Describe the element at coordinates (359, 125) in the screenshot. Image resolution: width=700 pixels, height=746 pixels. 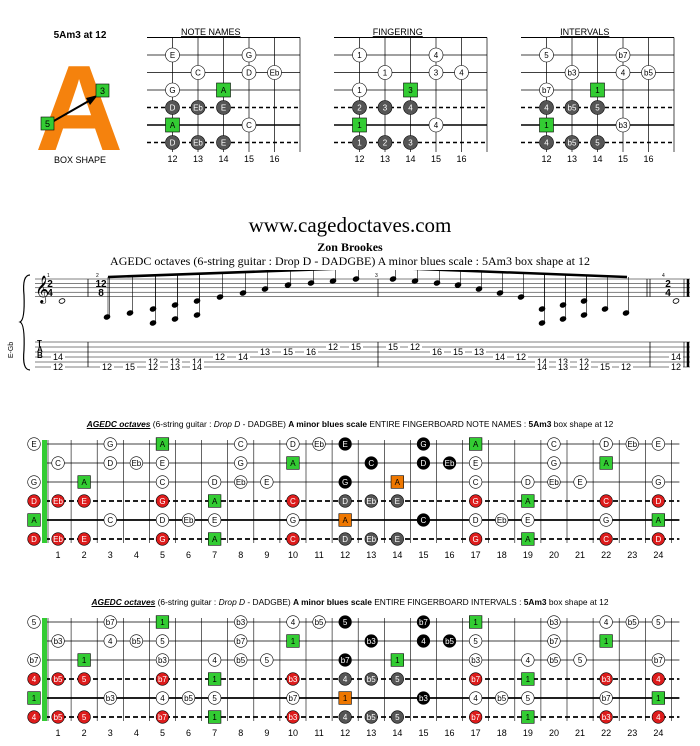
I see `mini-note-label: 1` at that location.